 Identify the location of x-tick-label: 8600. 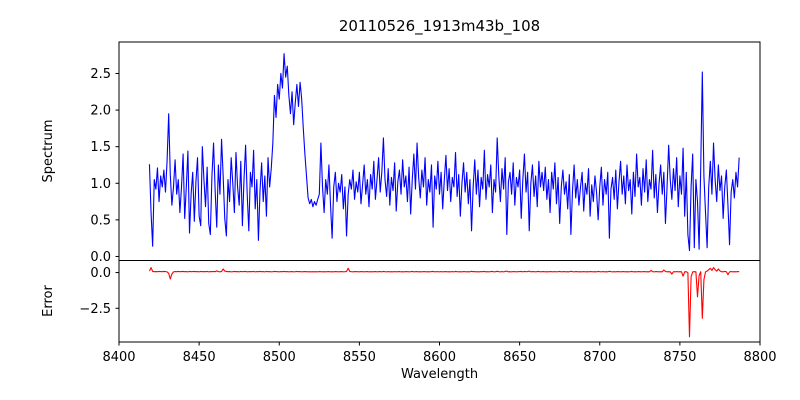
(439, 357).